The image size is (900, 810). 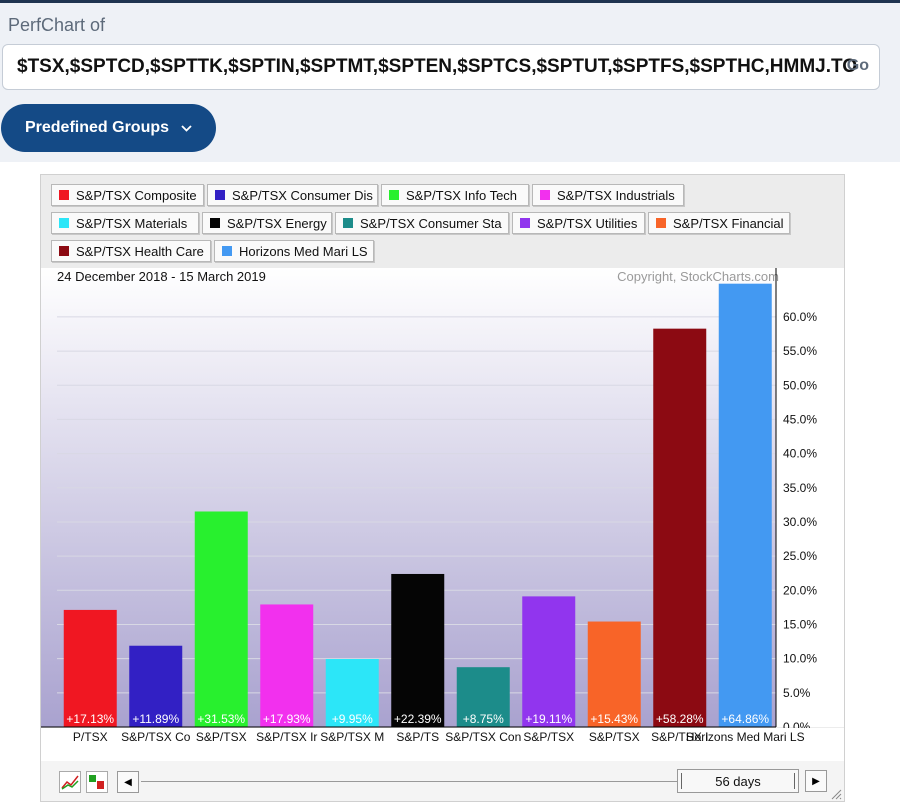 I want to click on y-tick-label: 35.0%, so click(x=800, y=488).